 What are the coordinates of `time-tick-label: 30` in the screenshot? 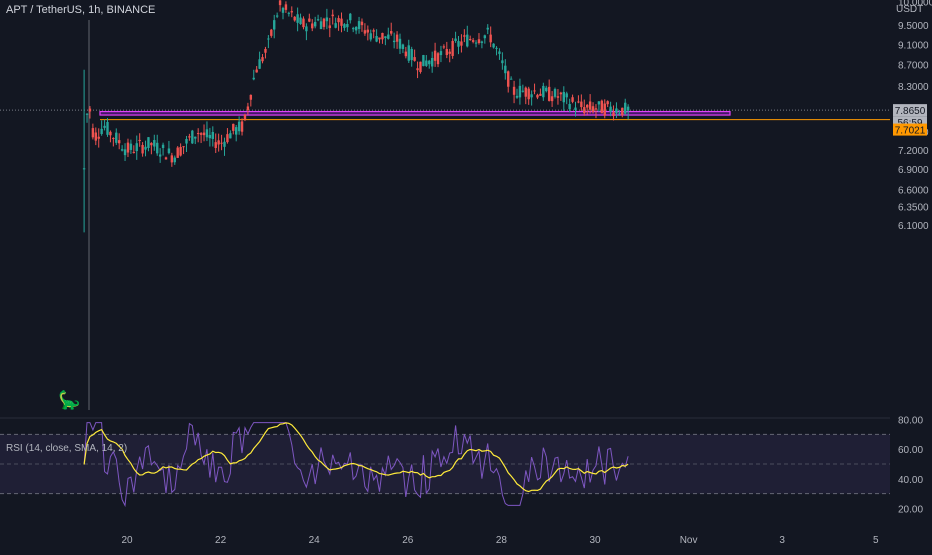 It's located at (595, 540).